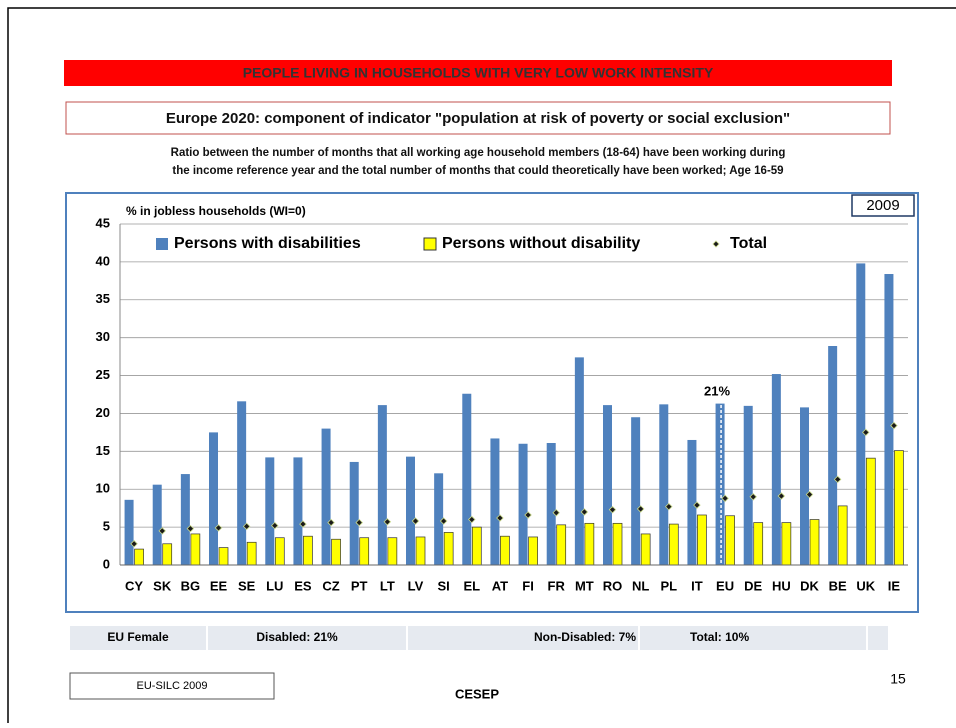  I want to click on source-box, so click(172, 686).